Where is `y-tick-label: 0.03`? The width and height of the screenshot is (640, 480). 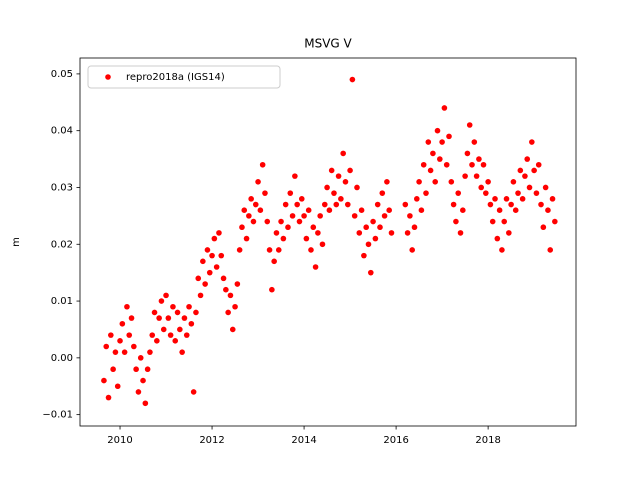 y-tick-label: 0.03 is located at coordinates (62, 187).